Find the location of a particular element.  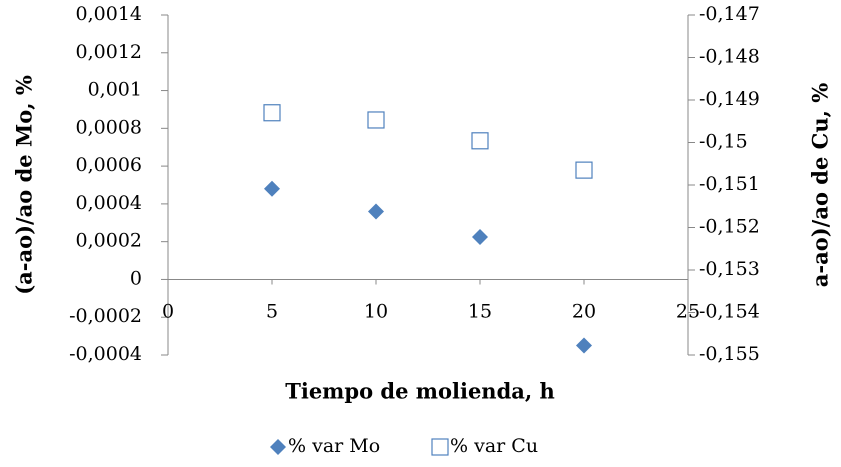

x-tick-label: 5 is located at coordinates (272, 311).